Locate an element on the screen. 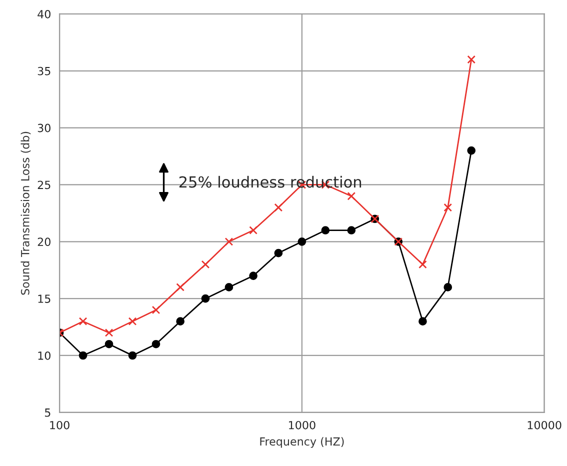  y-axis-title: Sound Transmission Loss (db) is located at coordinates (25, 213).